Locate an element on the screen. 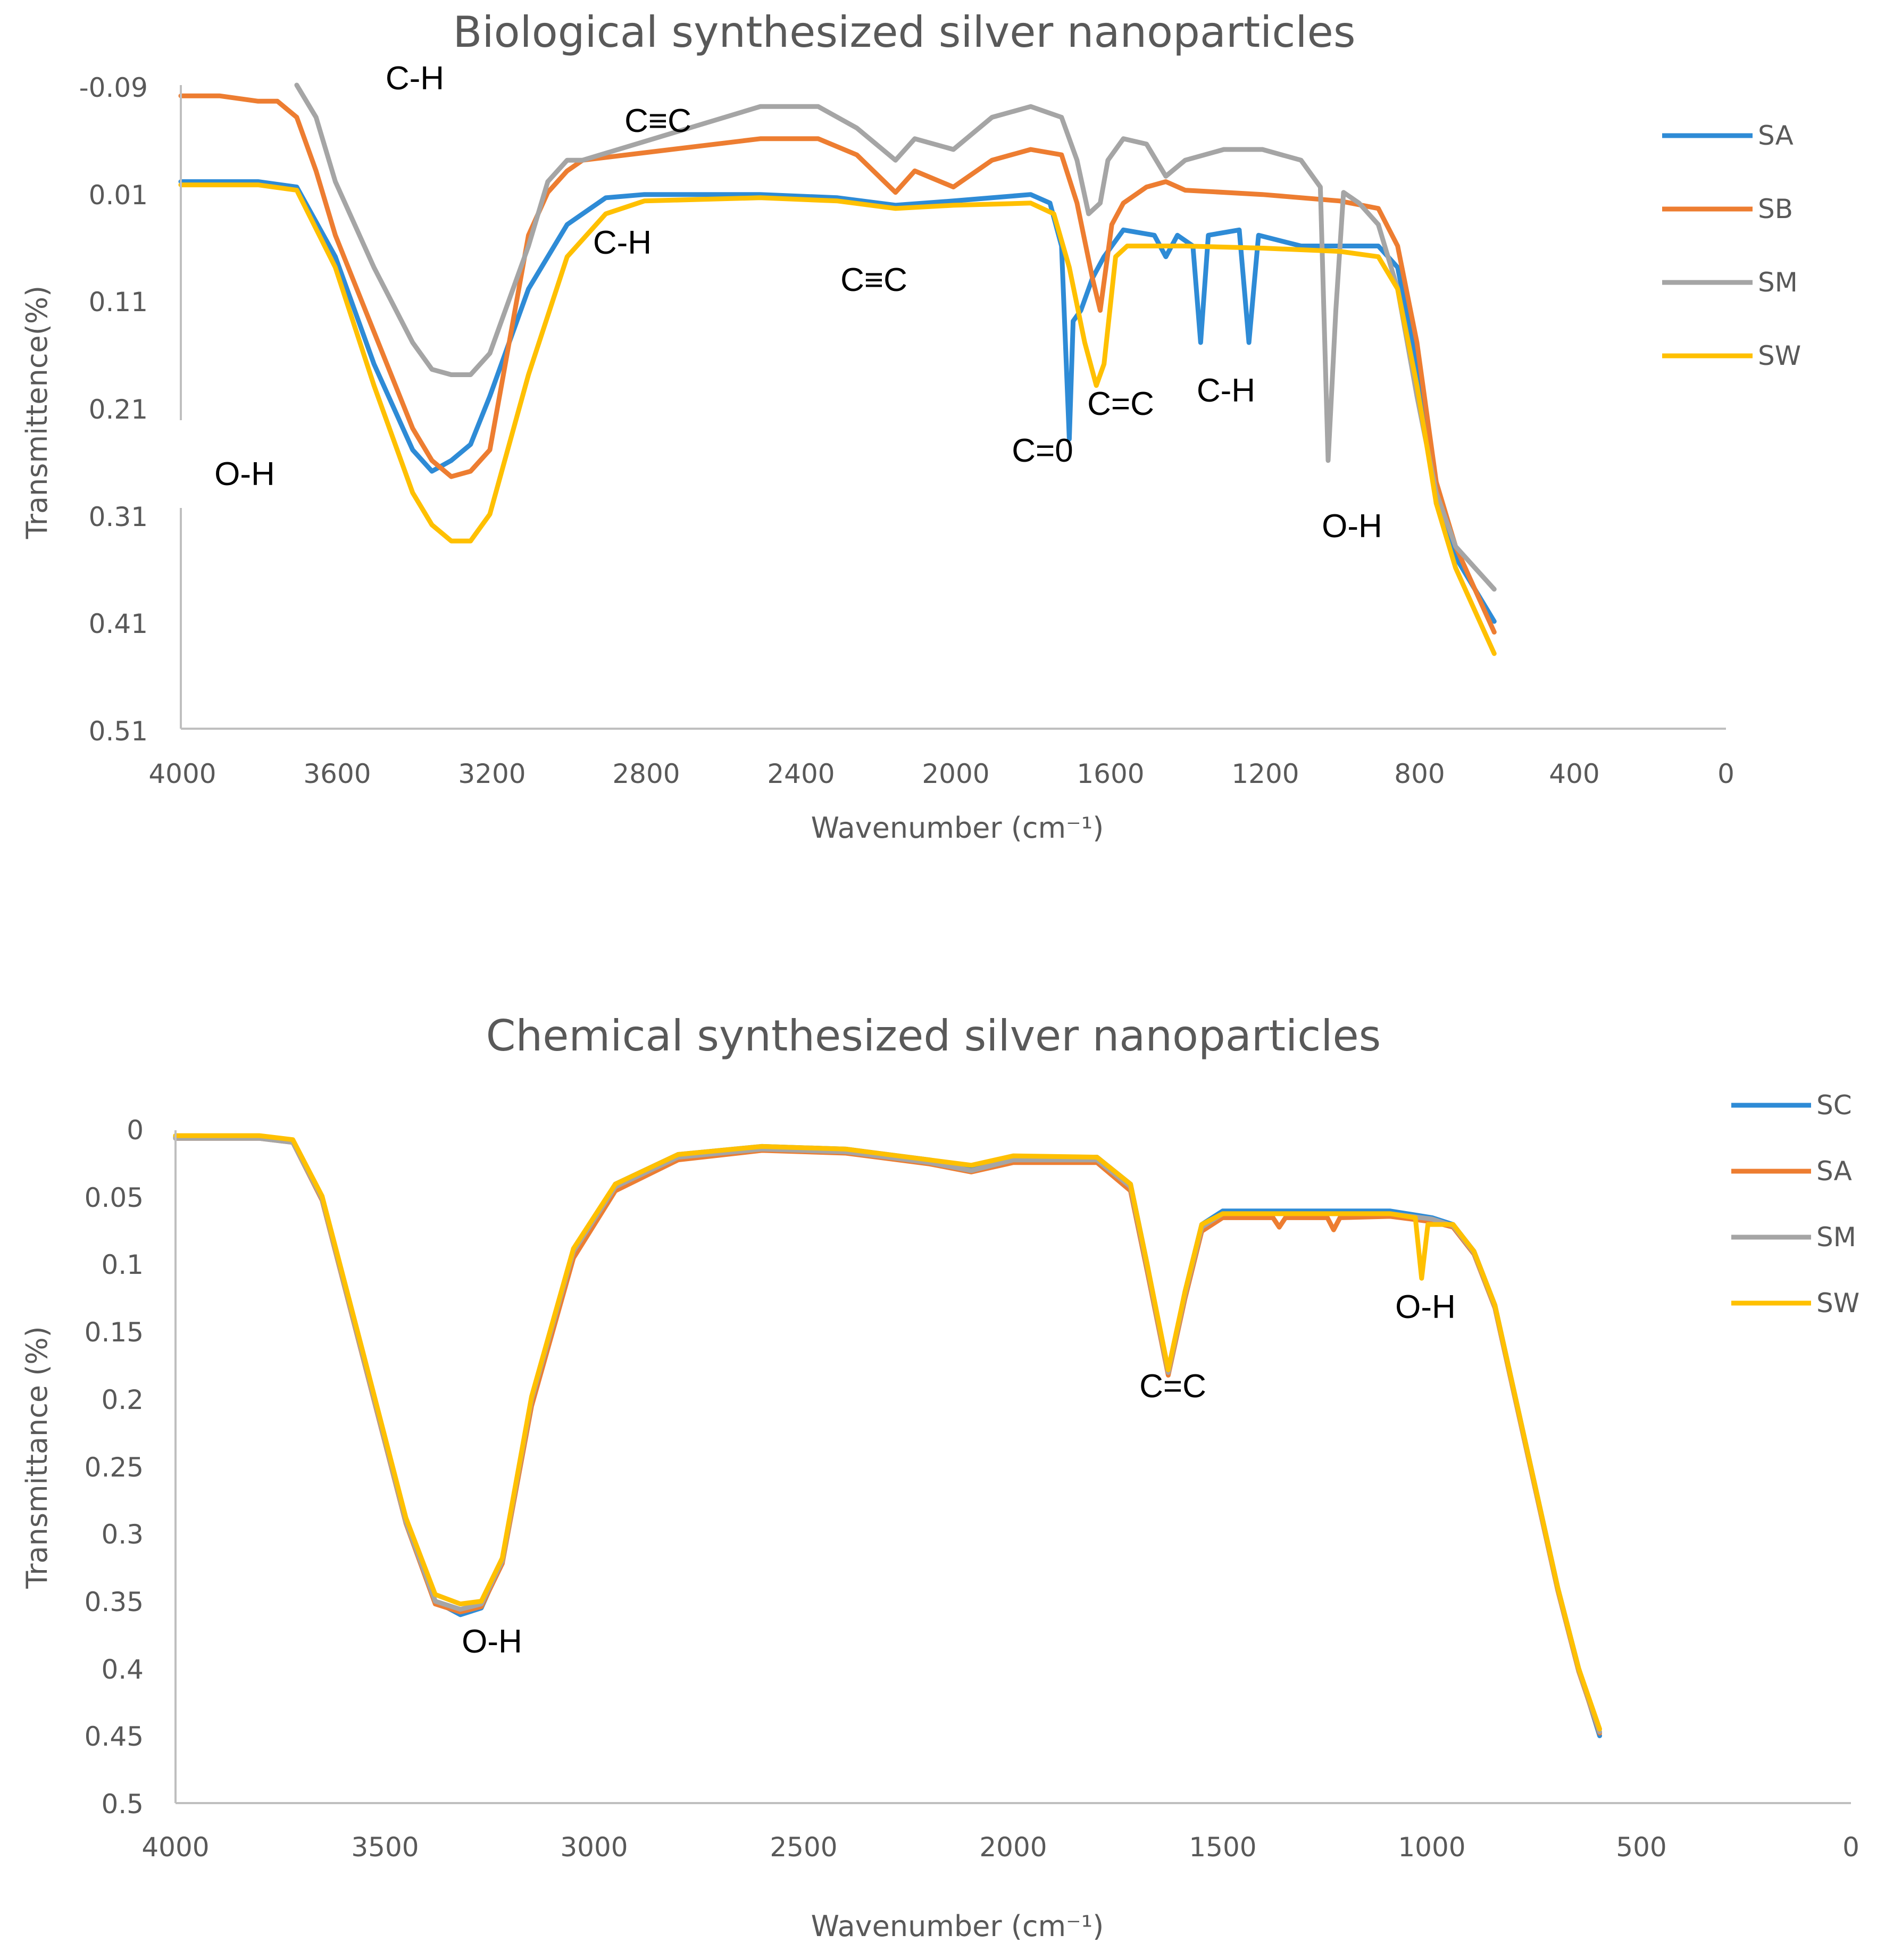  x-tick-label: 2800 is located at coordinates (646, 773).